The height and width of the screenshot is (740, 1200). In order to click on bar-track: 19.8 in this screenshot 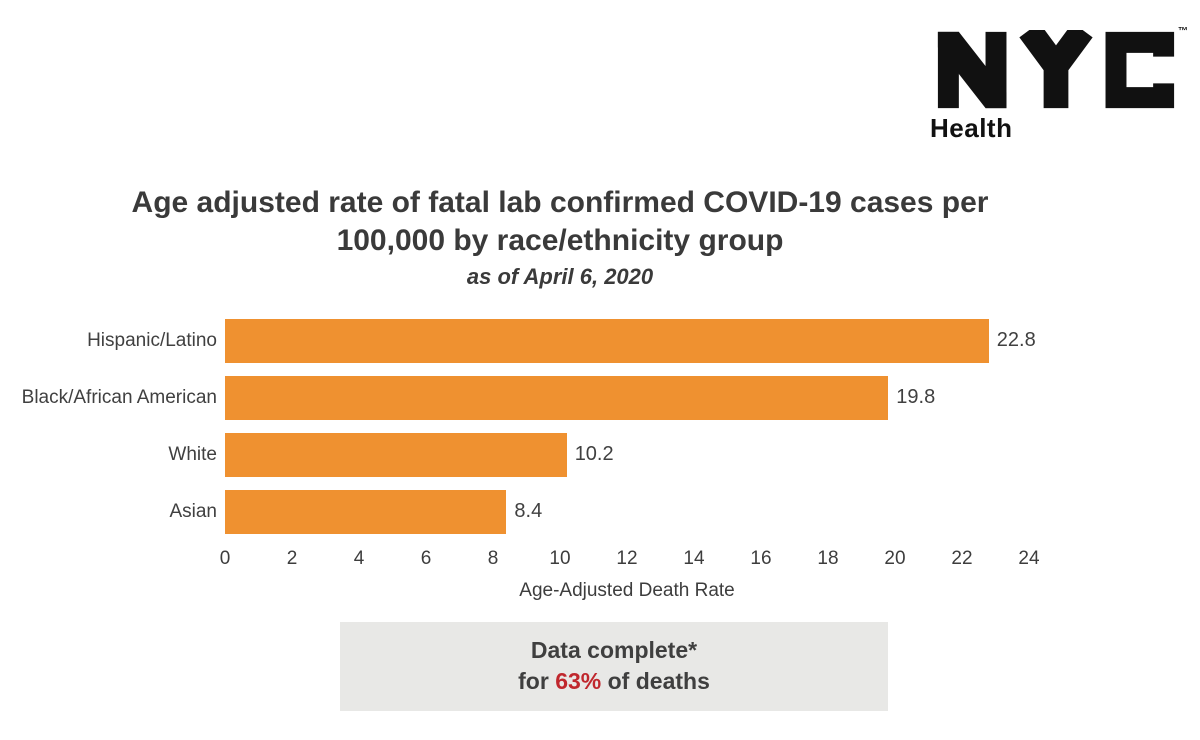, I will do `click(627, 397)`.